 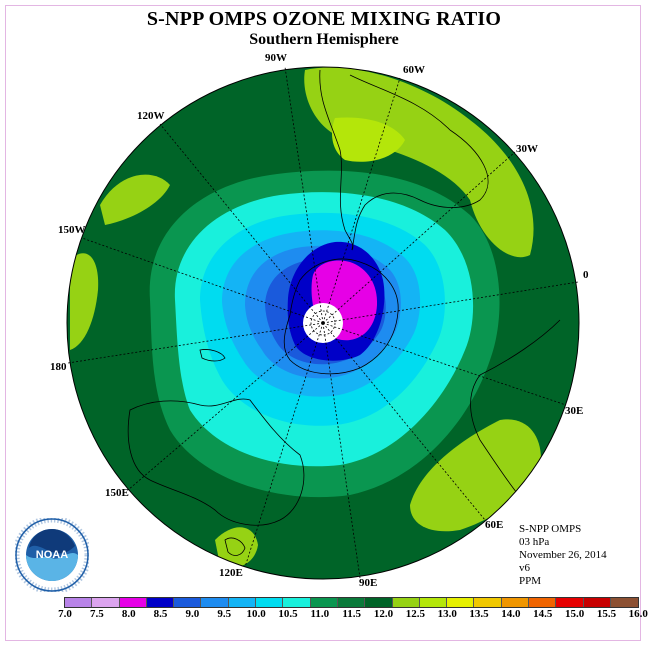 I want to click on colorbar-tick-label: 7.0, so click(x=65, y=614).